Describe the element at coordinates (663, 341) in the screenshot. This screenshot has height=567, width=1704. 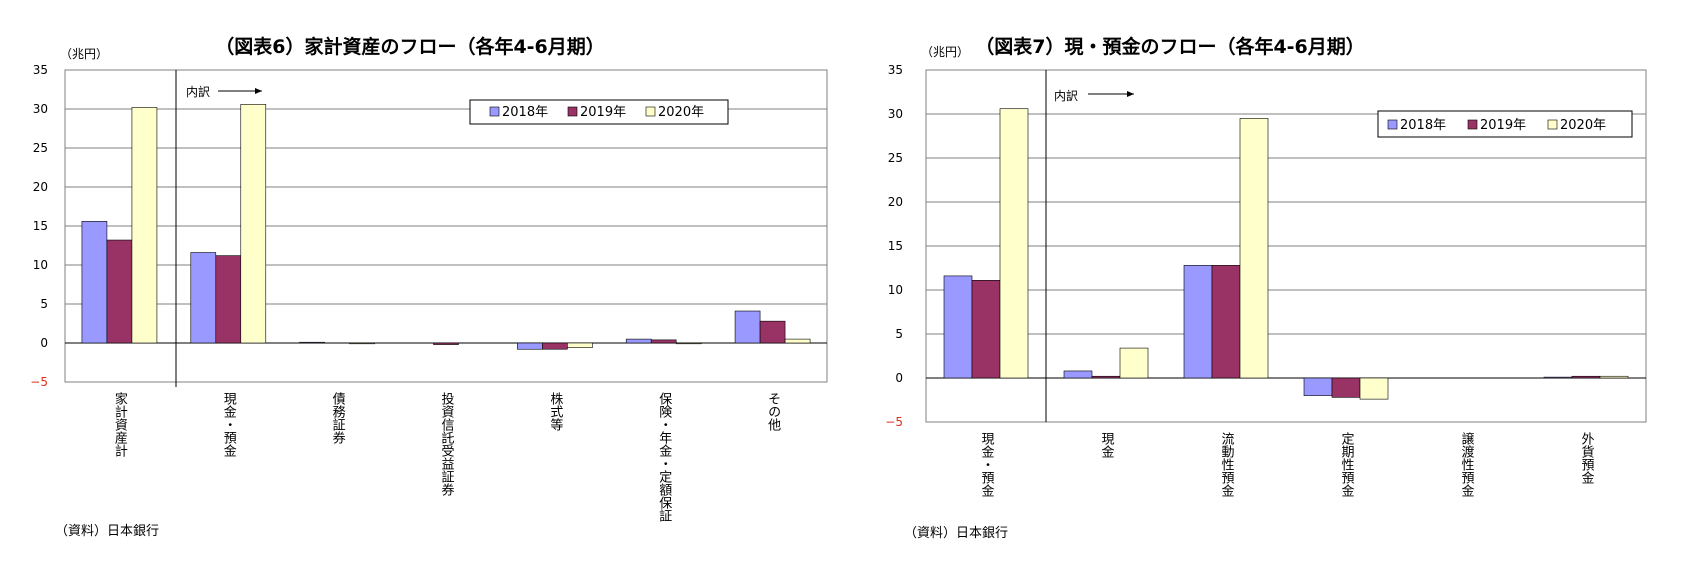
I see `bar-2019年-保険・年金・定額保証` at that location.